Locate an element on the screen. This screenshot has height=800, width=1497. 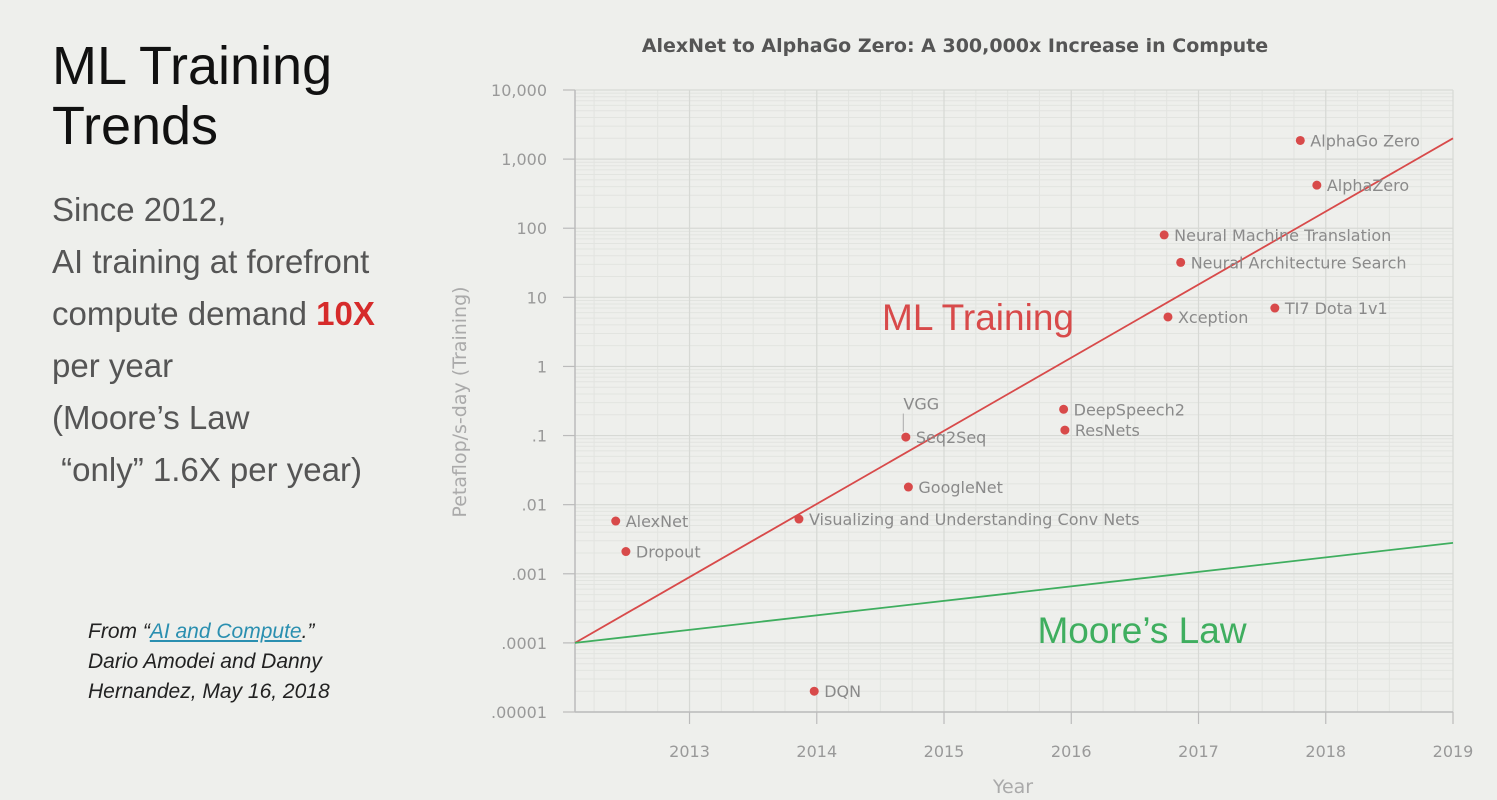
x-axis-label: Year is located at coordinates (1012, 787).